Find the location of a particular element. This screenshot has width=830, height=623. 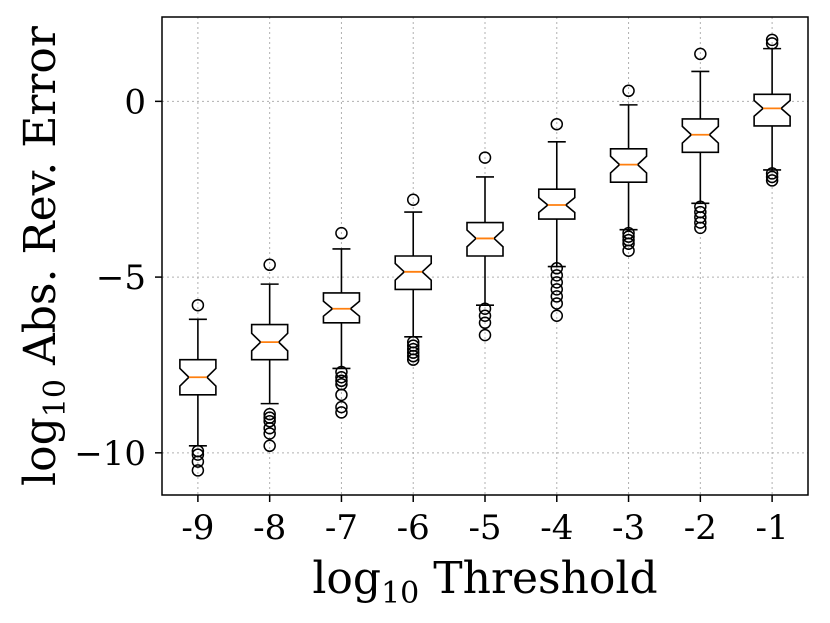

x-tick-label: -3 is located at coordinates (628, 528).